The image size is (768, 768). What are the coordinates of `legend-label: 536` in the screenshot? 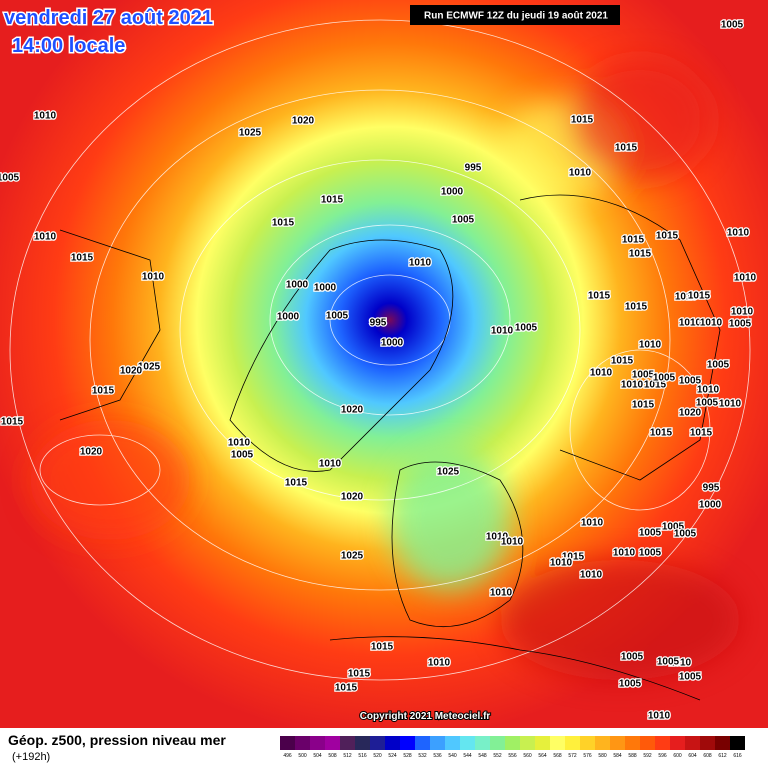 It's located at (437, 756).